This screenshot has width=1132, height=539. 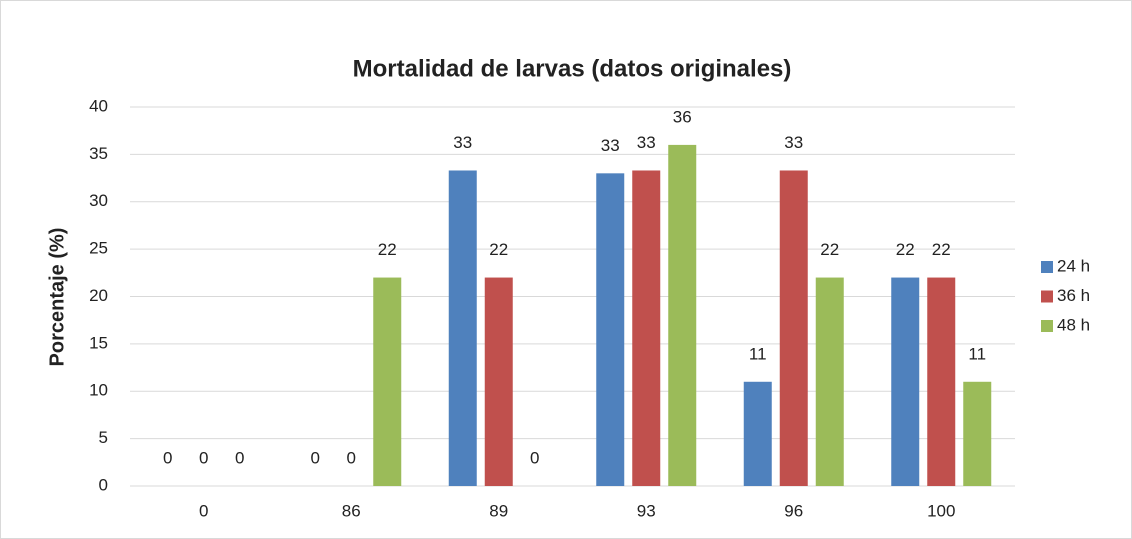 What do you see at coordinates (98, 342) in the screenshot?
I see `y-tick-label: 15` at bounding box center [98, 342].